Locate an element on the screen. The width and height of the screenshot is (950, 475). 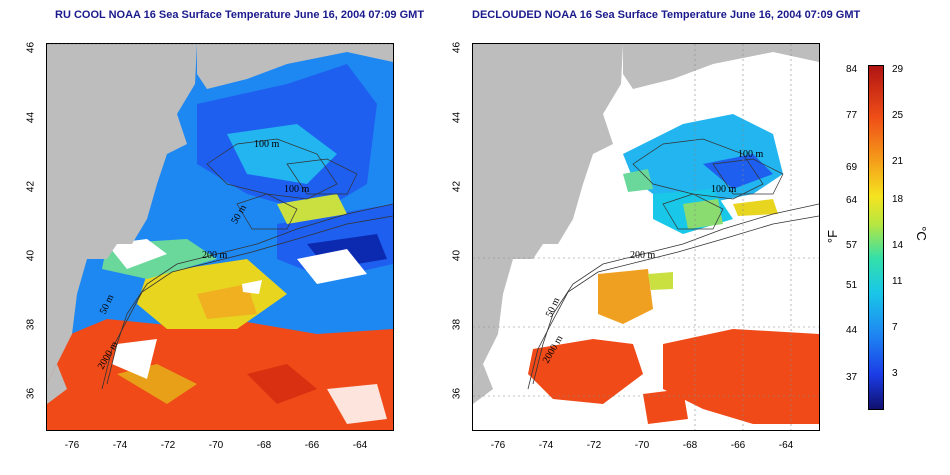
celsius-tick: 21 is located at coordinates (898, 161).